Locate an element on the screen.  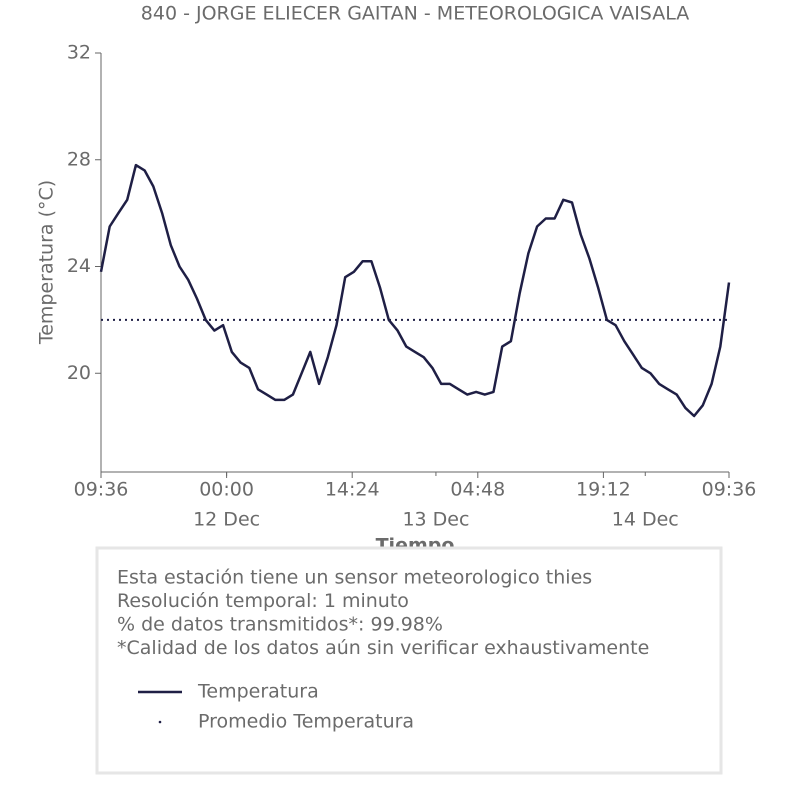
legend-label: Promedio Temperatura is located at coordinates (306, 722).